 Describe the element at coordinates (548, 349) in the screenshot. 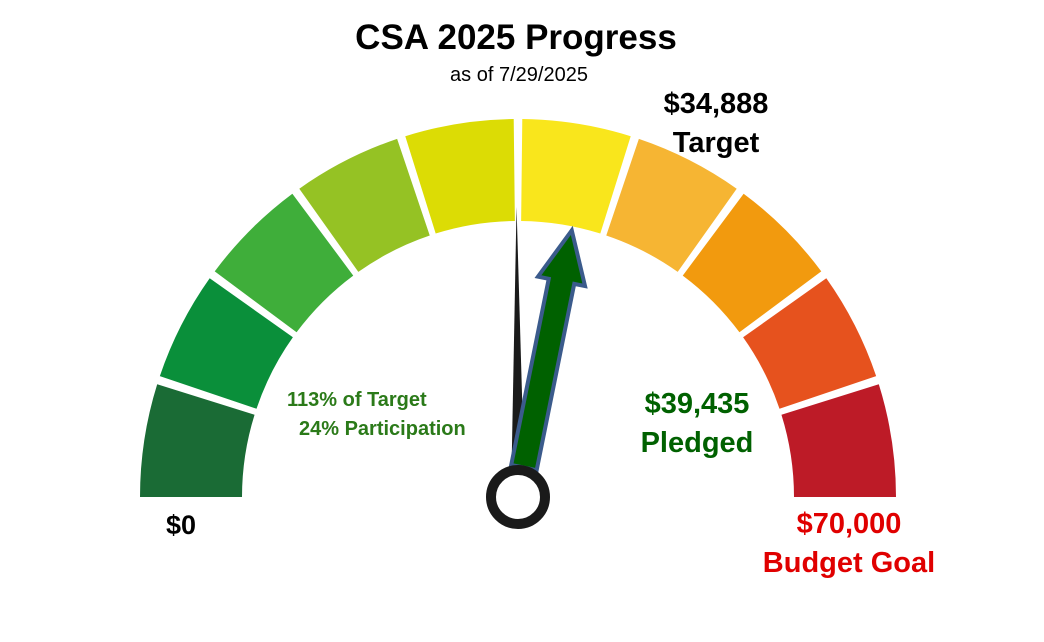

I see `pledged-needle-arrow` at that location.